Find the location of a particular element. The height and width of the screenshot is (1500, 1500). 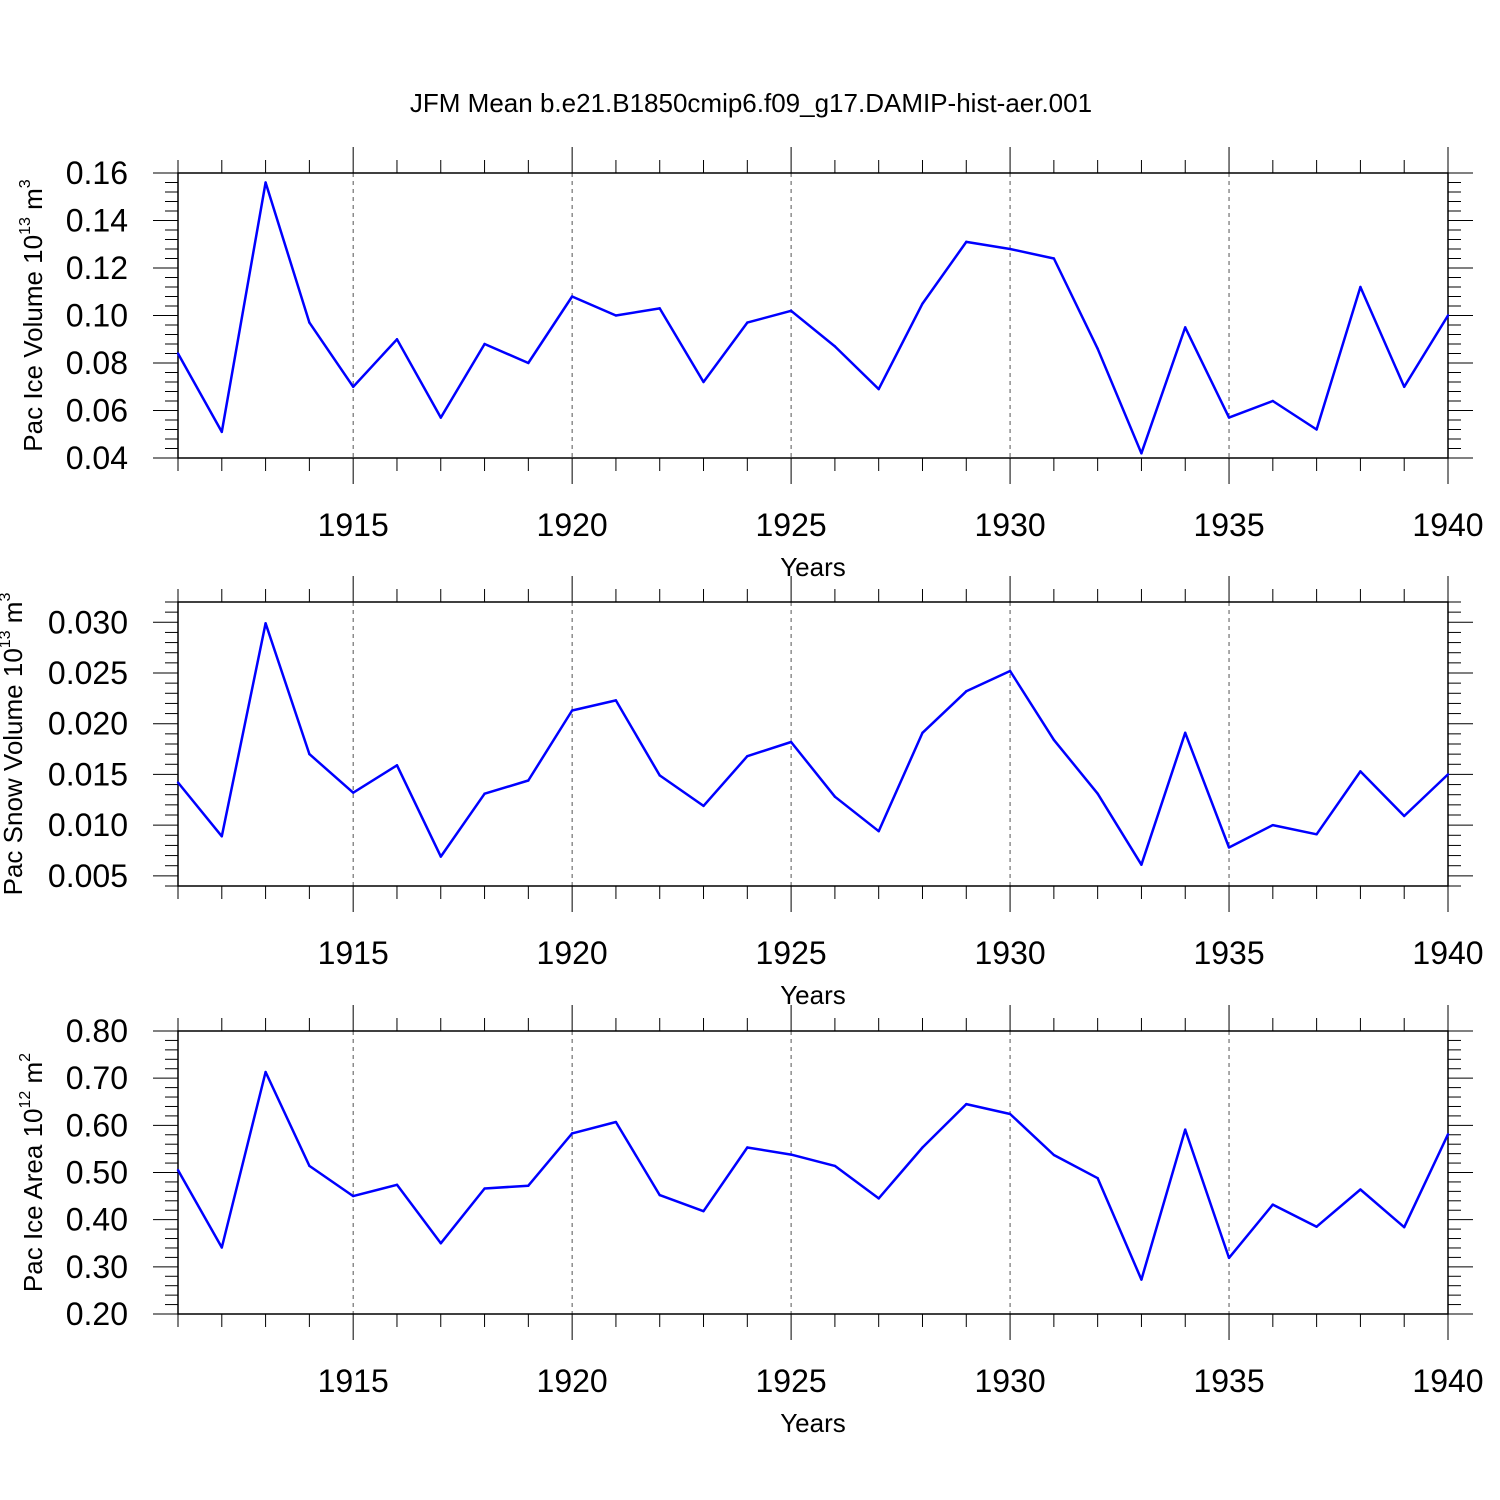

y-tick-label: 0.40 is located at coordinates (97, 1220).